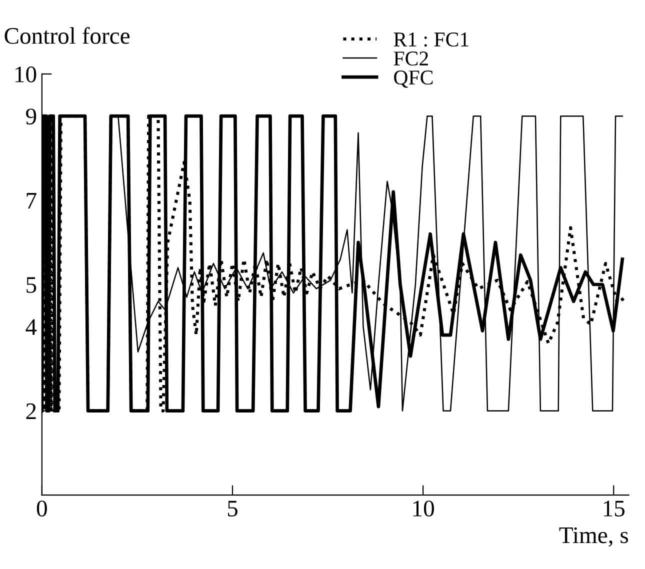 Image resolution: width=645 pixels, height=569 pixels. I want to click on x-axis-title: Time, s, so click(593, 537).